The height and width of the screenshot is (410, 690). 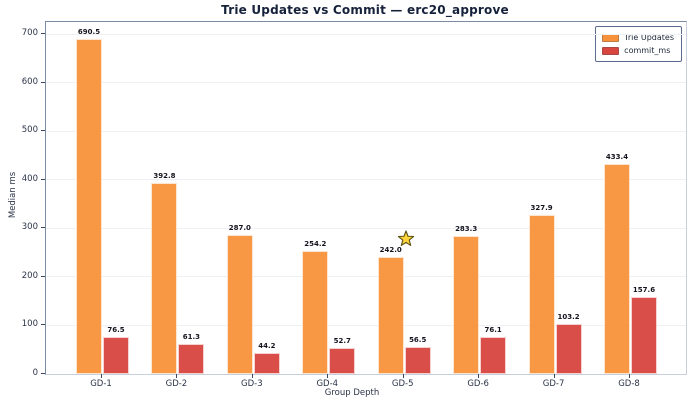 What do you see at coordinates (649, 37) in the screenshot?
I see `legend-label: Trie Updates` at bounding box center [649, 37].